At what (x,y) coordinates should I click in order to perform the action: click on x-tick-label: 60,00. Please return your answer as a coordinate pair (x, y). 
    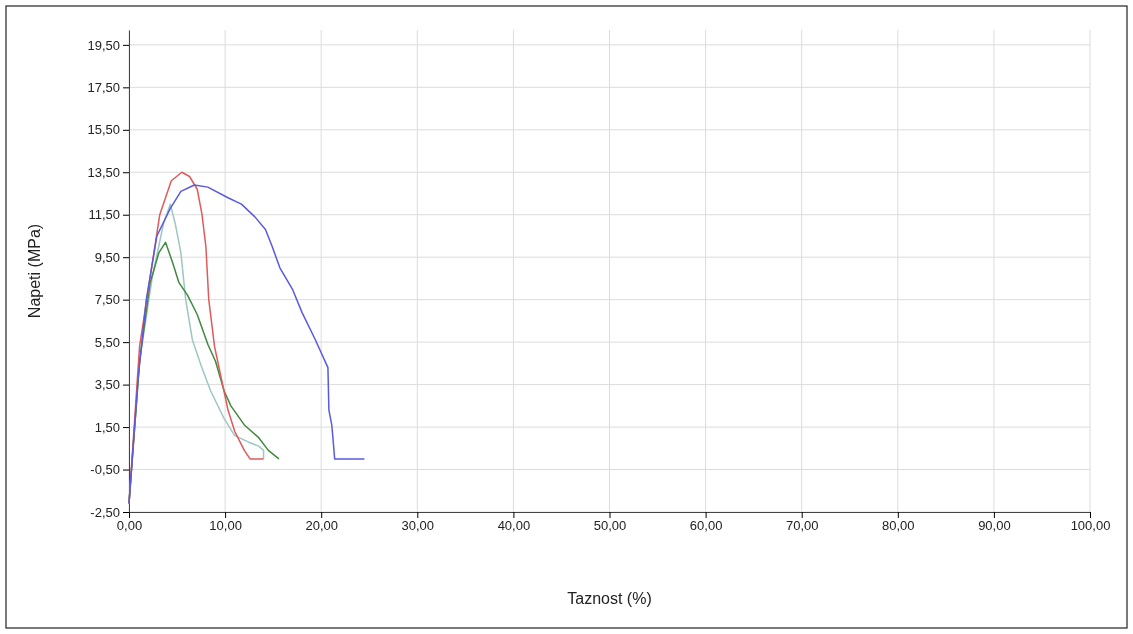
    Looking at the image, I should click on (706, 526).